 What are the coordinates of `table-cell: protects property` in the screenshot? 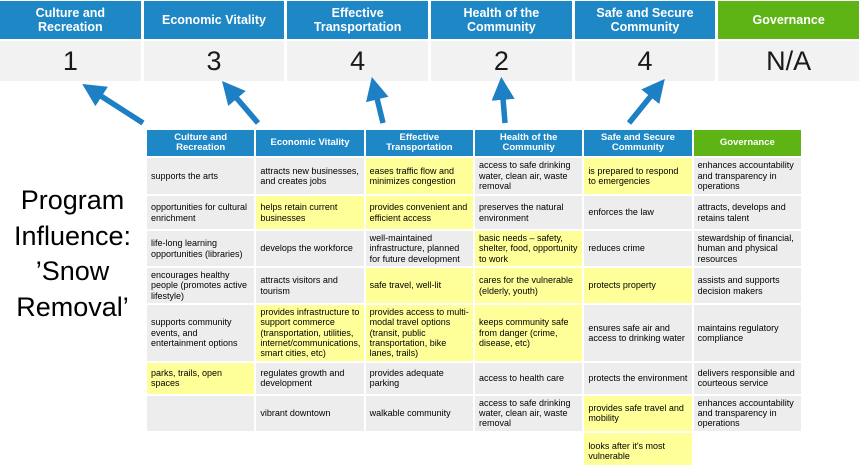 It's located at (638, 286).